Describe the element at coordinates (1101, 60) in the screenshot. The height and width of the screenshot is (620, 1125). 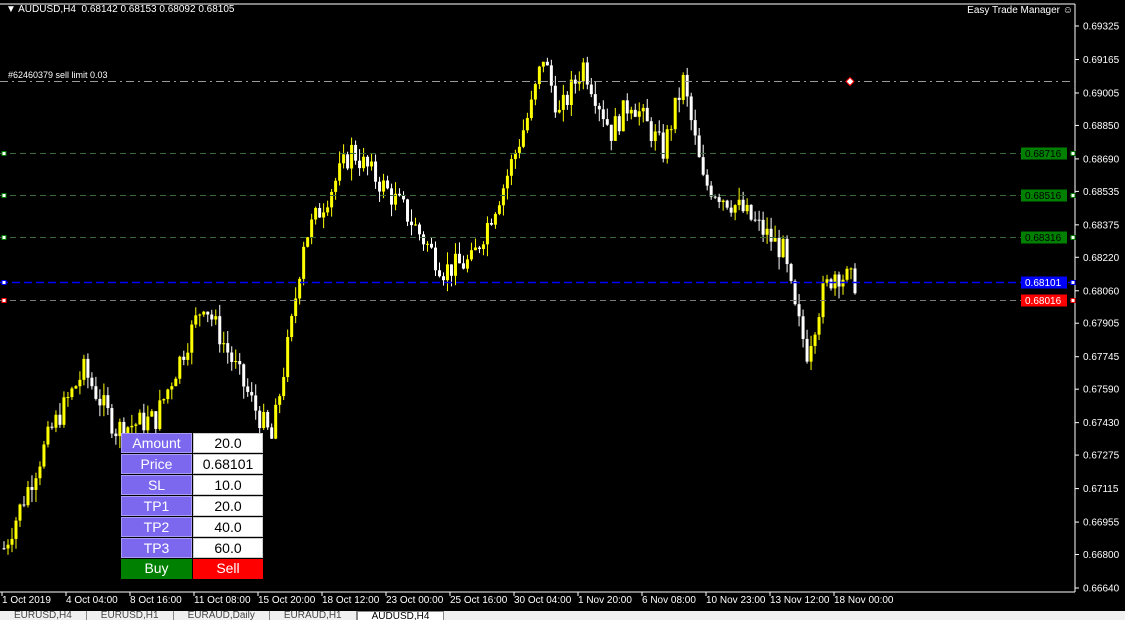
I see `price-tick-label: 0.69165` at that location.